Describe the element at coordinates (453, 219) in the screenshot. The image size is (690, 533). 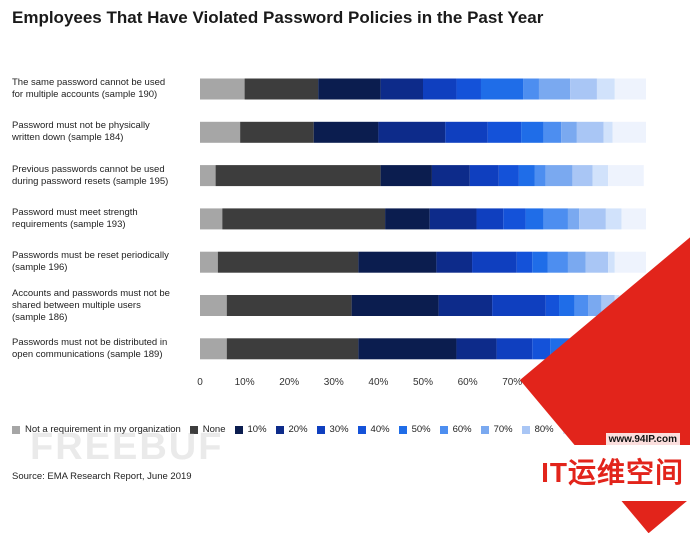
I see `bar-segment-row4-20-` at that location.